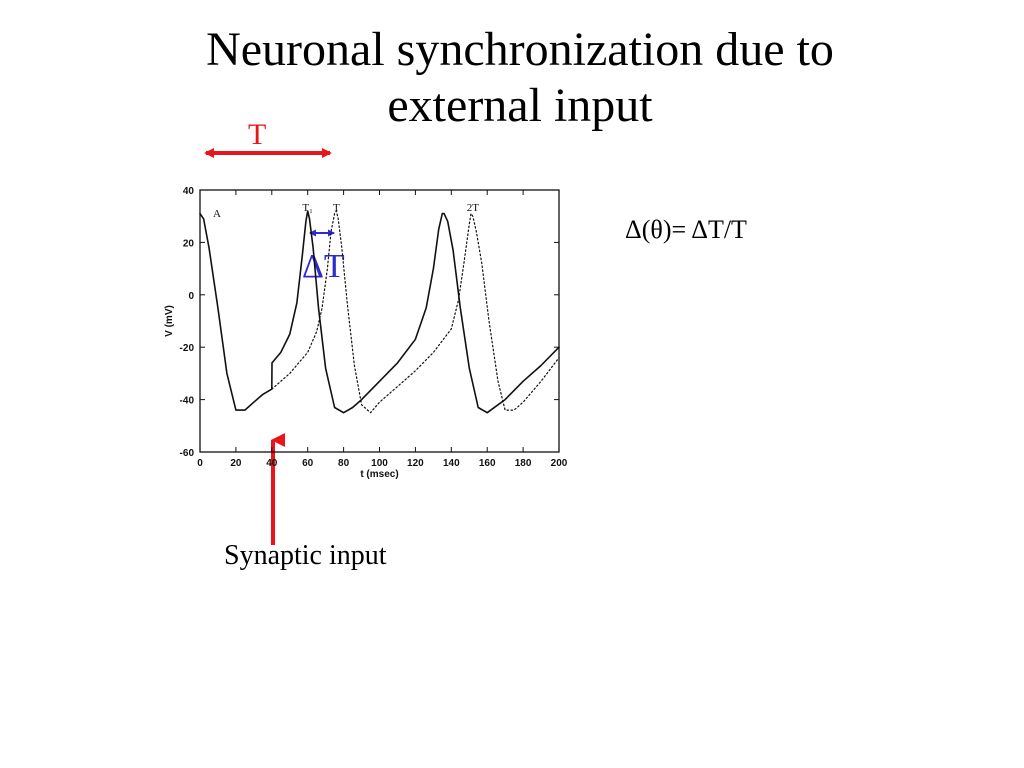 This screenshot has width=1024, height=768. I want to click on y-tick-label: -40, so click(187, 401).